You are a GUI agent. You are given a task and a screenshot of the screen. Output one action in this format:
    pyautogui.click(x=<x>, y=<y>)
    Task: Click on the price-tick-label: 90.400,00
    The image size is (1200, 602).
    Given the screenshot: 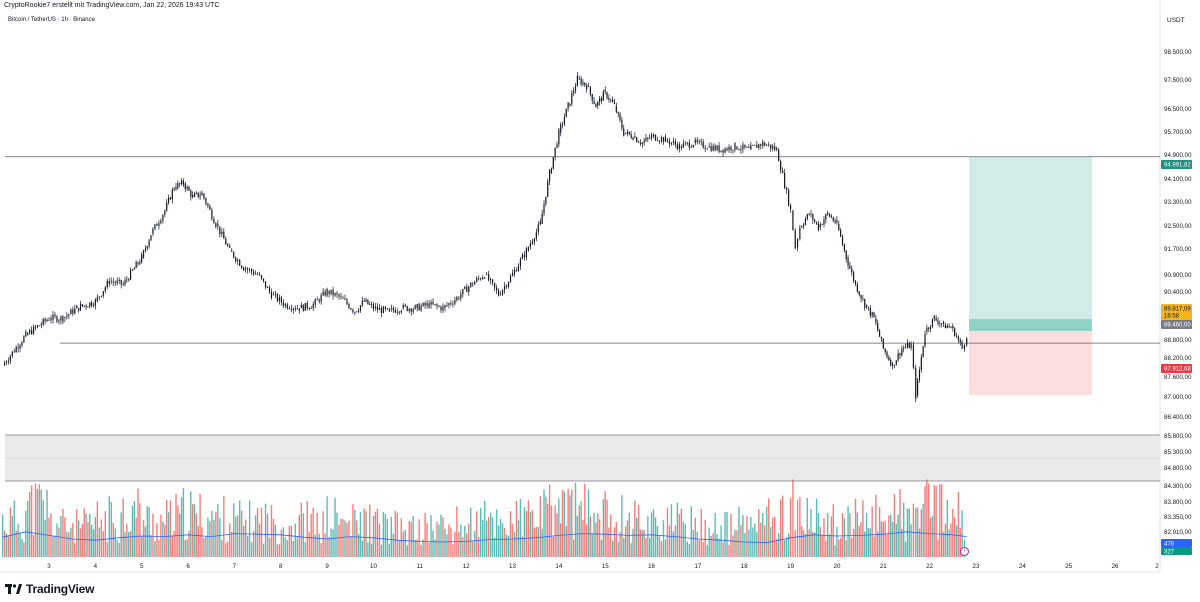 What is the action you would take?
    pyautogui.click(x=1178, y=292)
    